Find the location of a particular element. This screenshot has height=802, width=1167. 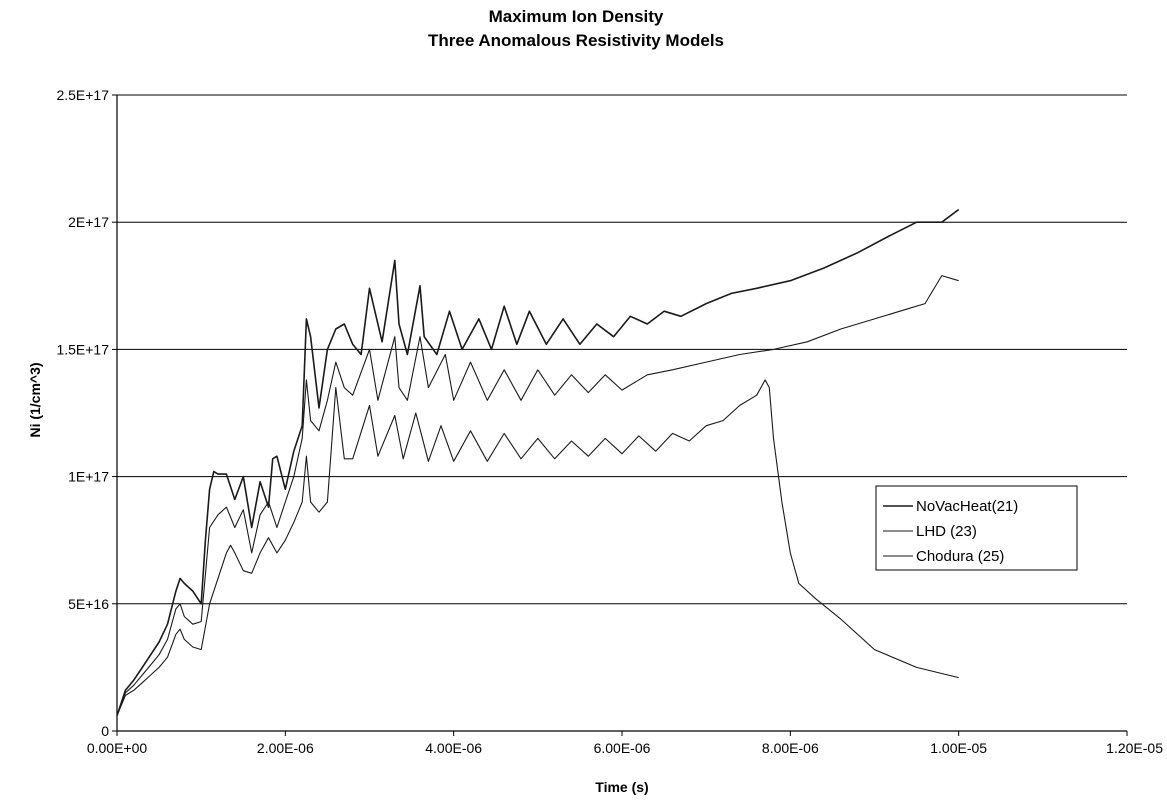

x-tick-label: 8.00E-06 is located at coordinates (790, 748).